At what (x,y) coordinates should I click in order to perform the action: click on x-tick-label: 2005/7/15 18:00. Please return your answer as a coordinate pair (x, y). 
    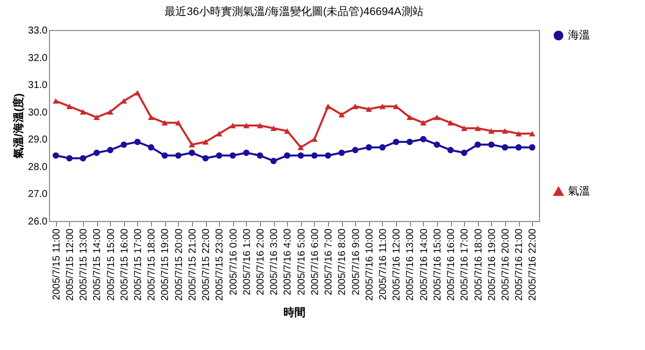
    Looking at the image, I should click on (152, 264).